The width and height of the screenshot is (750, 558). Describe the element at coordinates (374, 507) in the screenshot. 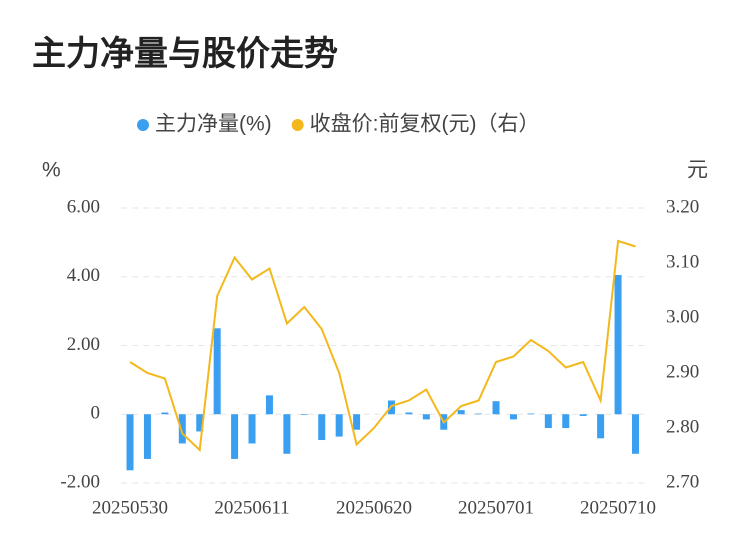

I see `x-tick-label: 20250620` at that location.